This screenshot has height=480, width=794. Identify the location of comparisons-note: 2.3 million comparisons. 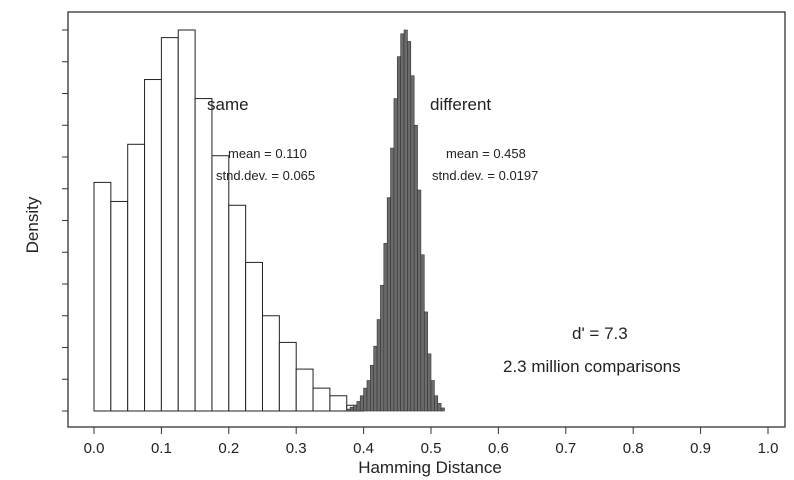
(592, 366).